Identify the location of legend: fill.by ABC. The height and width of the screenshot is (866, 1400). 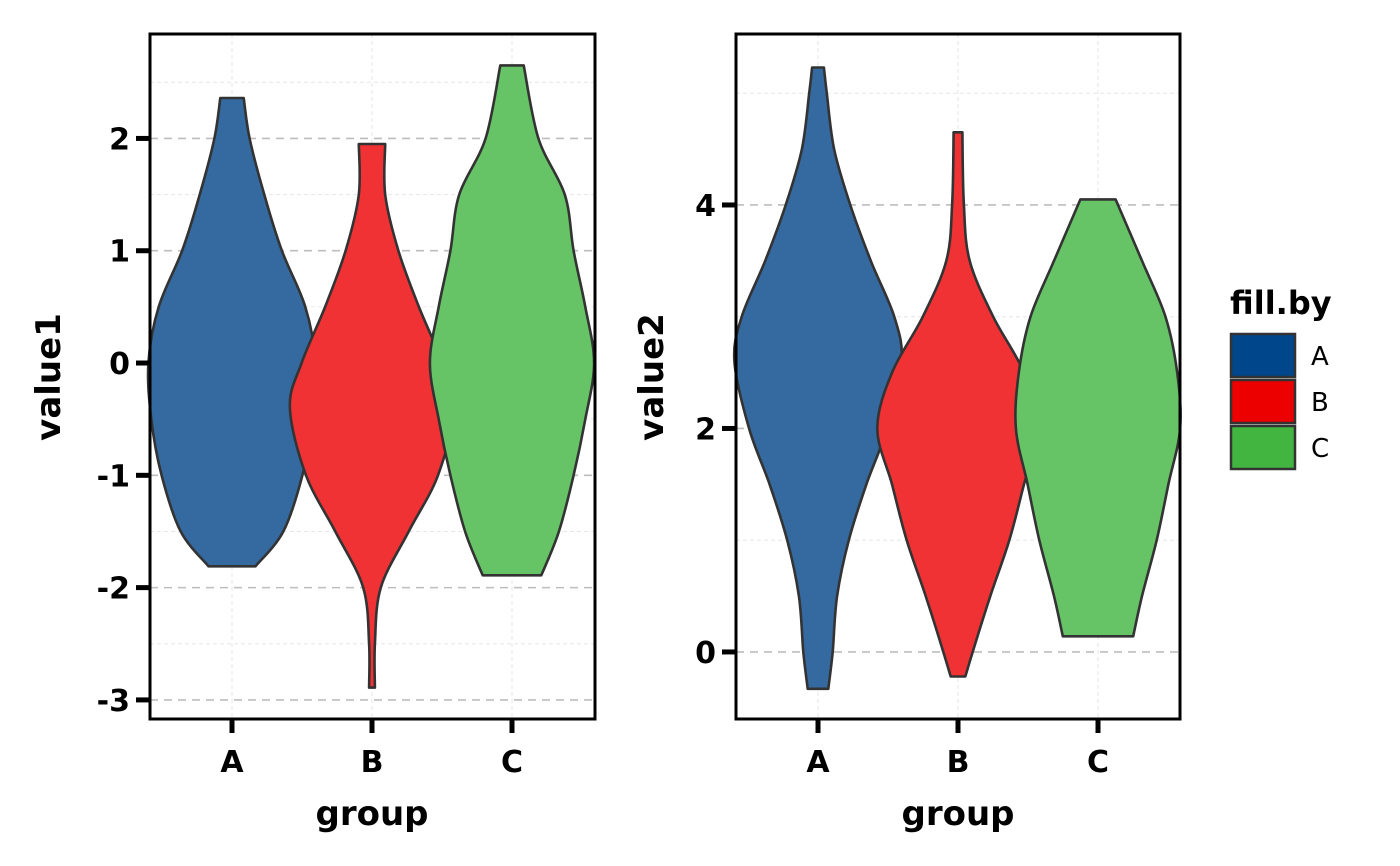
(1280, 377).